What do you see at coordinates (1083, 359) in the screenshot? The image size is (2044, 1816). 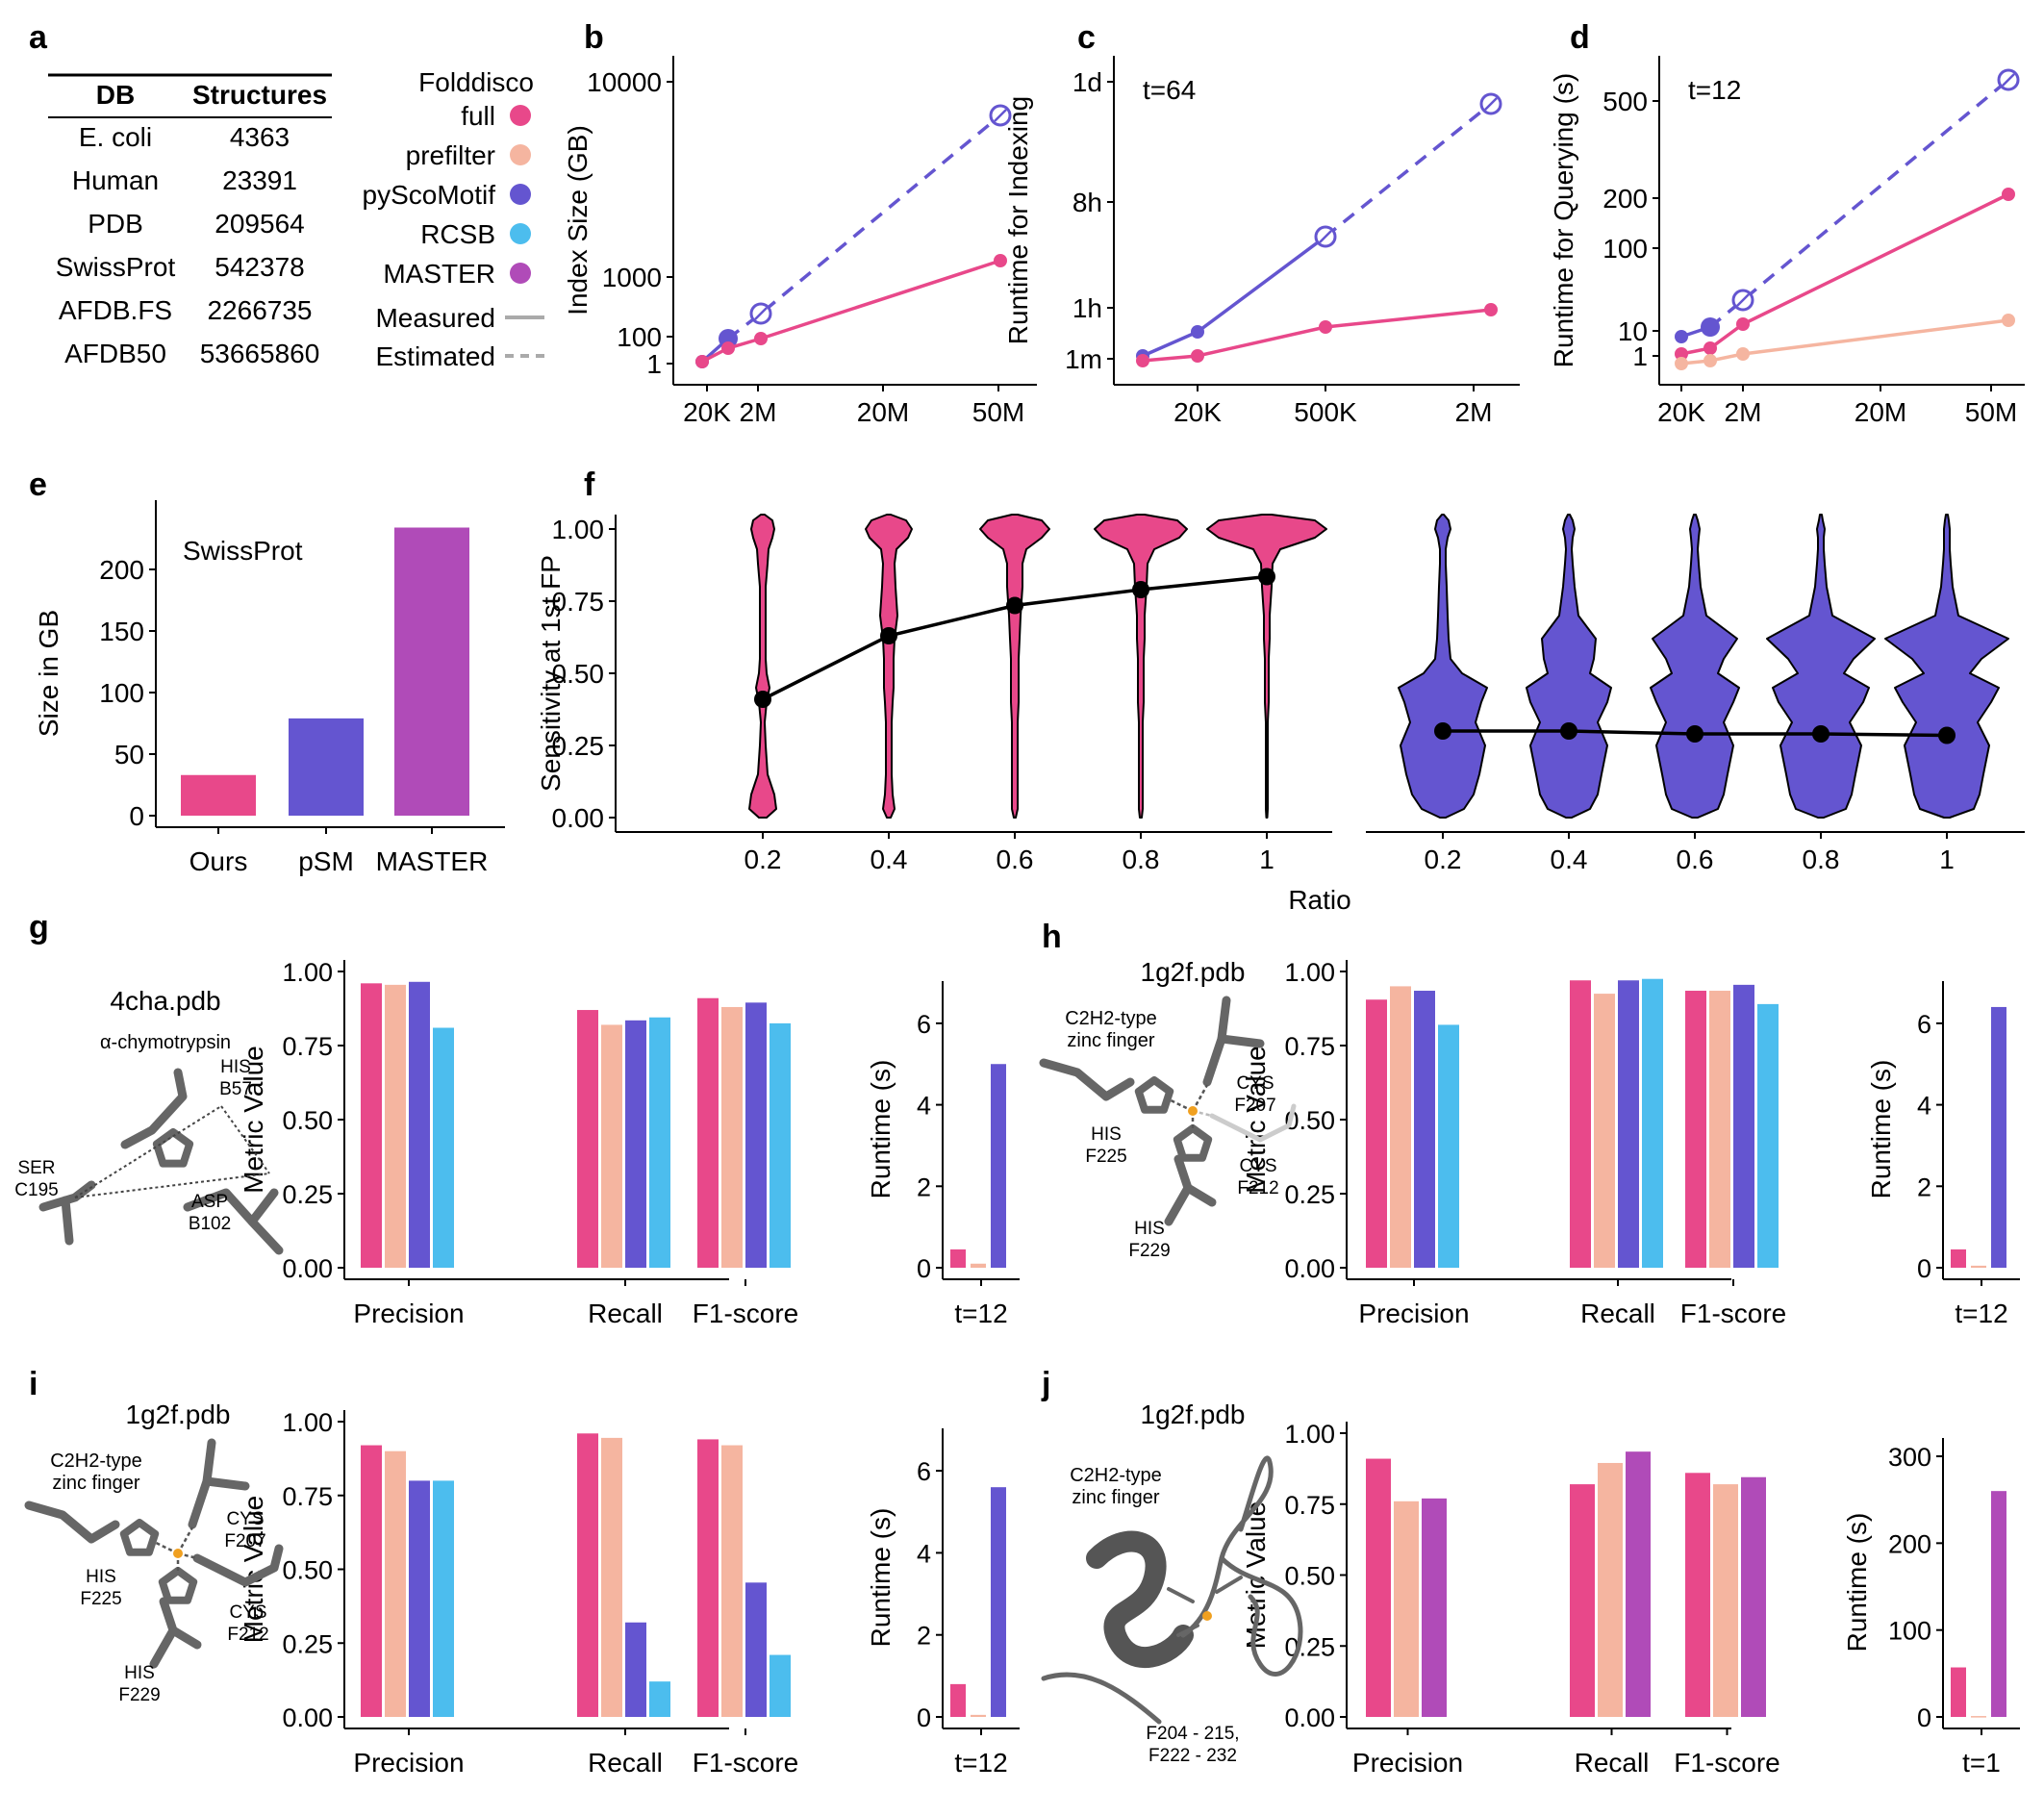 I see `panel-c-ytick-label: 1m` at bounding box center [1083, 359].